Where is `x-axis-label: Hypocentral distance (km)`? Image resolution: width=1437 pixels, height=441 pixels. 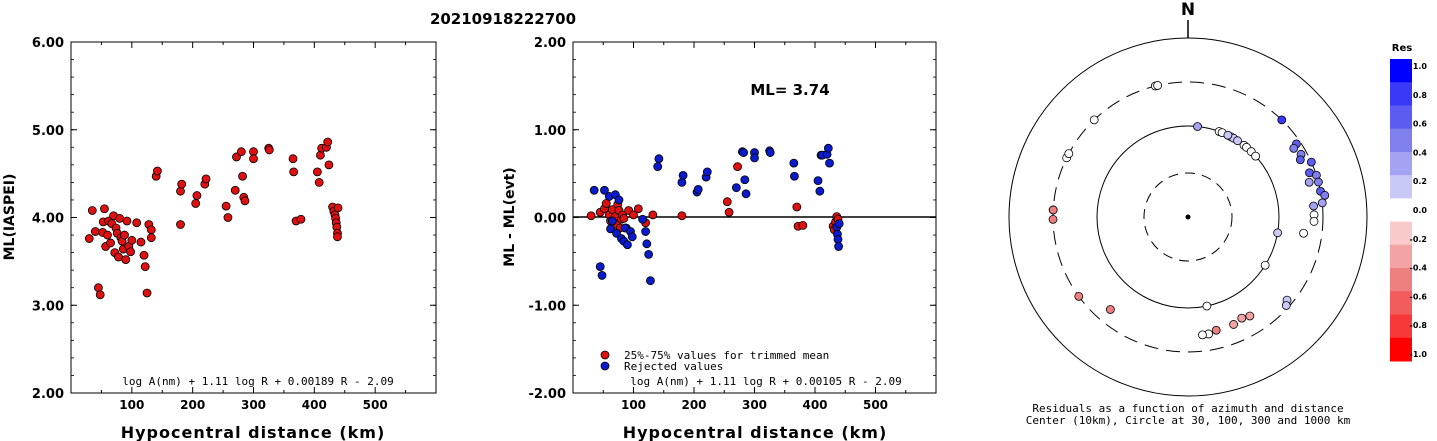 x-axis-label: Hypocentral distance (km) is located at coordinates (253, 432).